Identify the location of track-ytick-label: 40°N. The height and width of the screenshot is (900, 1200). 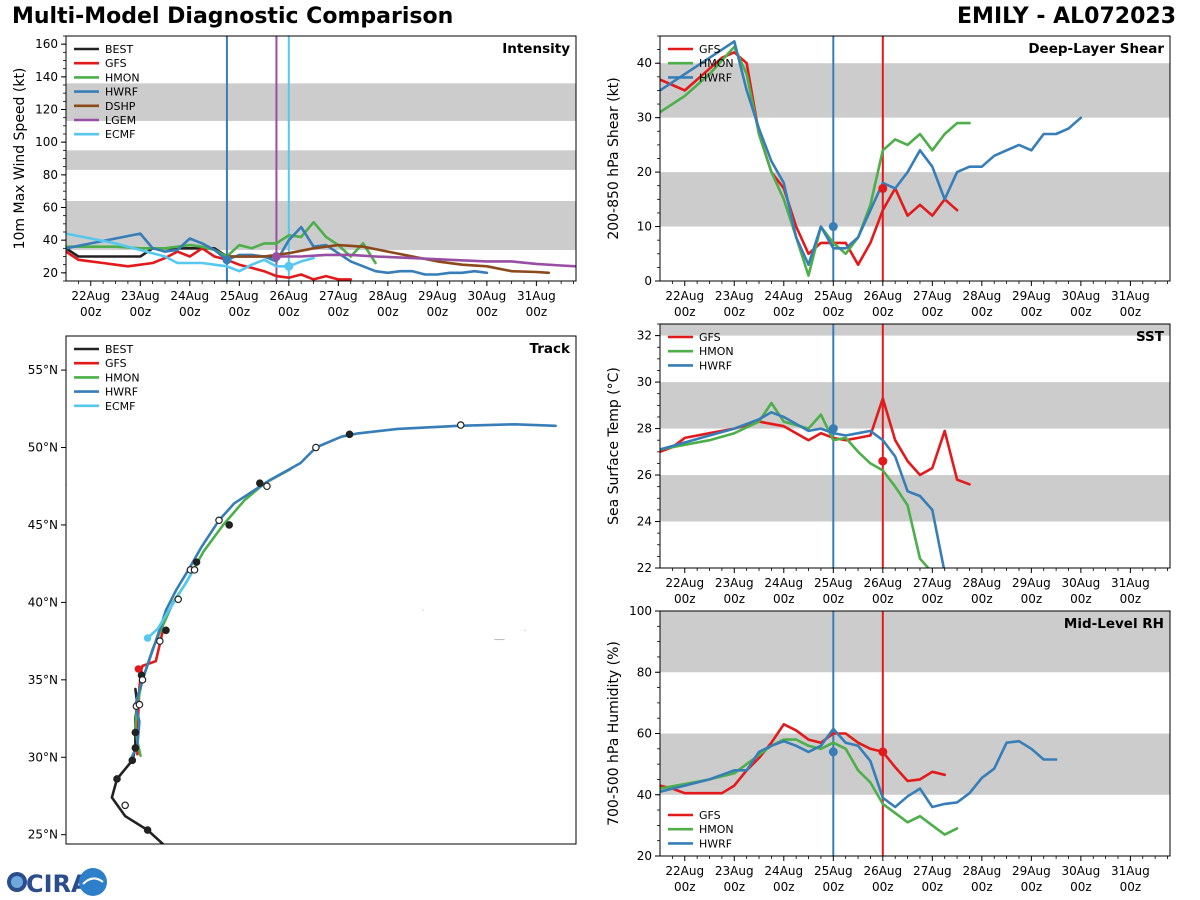
(43, 602).